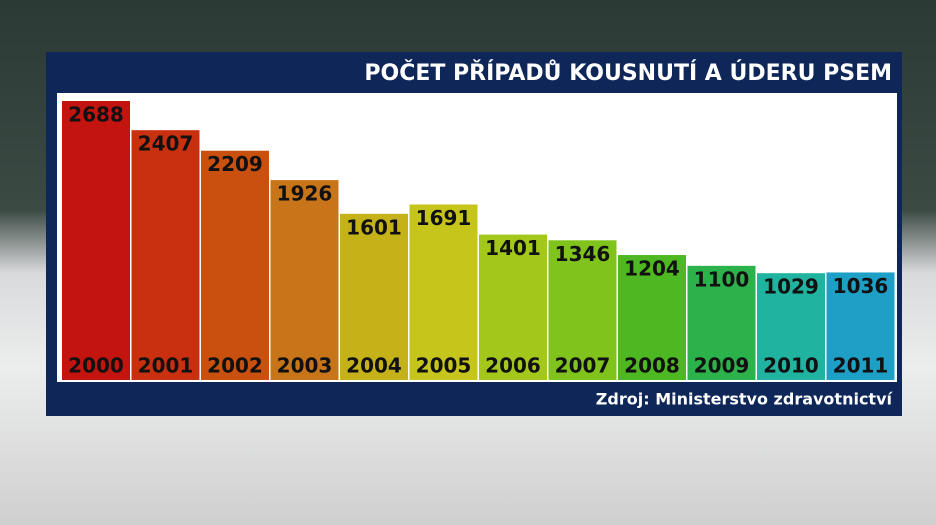 The width and height of the screenshot is (936, 525). Describe the element at coordinates (166, 366) in the screenshot. I see `x-tick-label: 2001` at that location.